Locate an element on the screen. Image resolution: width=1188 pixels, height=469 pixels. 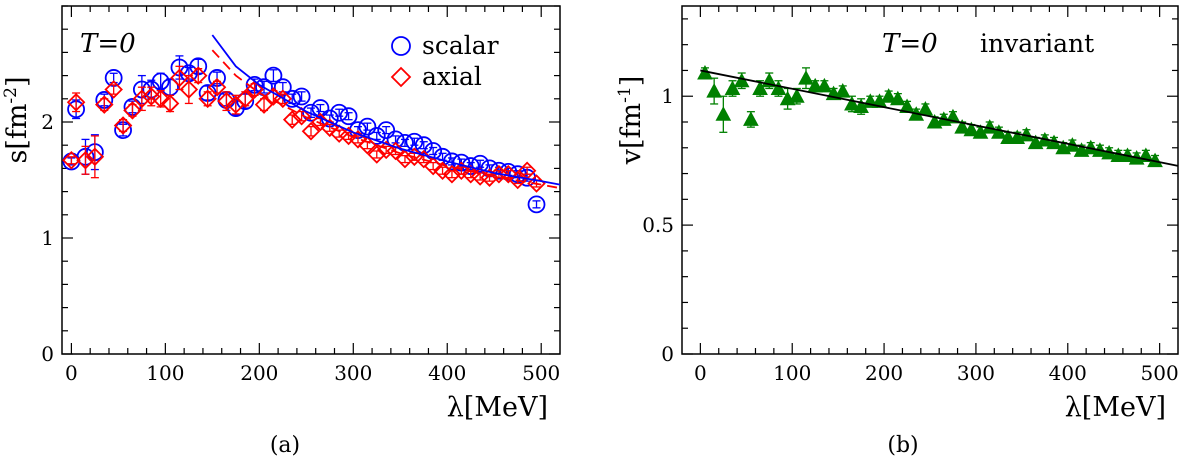
panel-a-annotation: T=0 is located at coordinates (108, 44).